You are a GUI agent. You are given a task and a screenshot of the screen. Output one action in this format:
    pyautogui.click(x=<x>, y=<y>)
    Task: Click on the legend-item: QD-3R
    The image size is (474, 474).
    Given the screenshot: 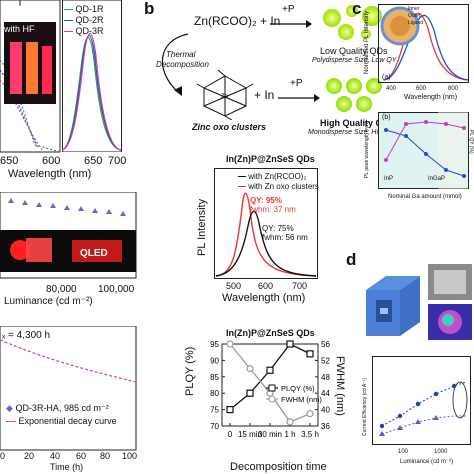 What is the action you would take?
    pyautogui.click(x=92, y=31)
    